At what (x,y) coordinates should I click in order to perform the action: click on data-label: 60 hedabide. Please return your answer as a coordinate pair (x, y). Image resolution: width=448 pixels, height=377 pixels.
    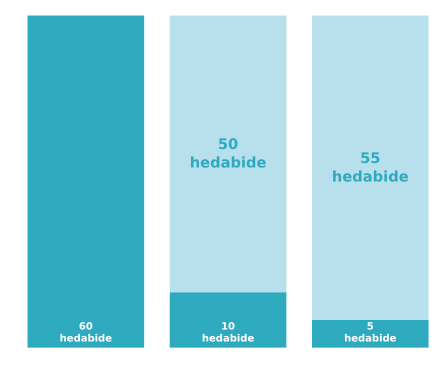
    Looking at the image, I should click on (86, 333).